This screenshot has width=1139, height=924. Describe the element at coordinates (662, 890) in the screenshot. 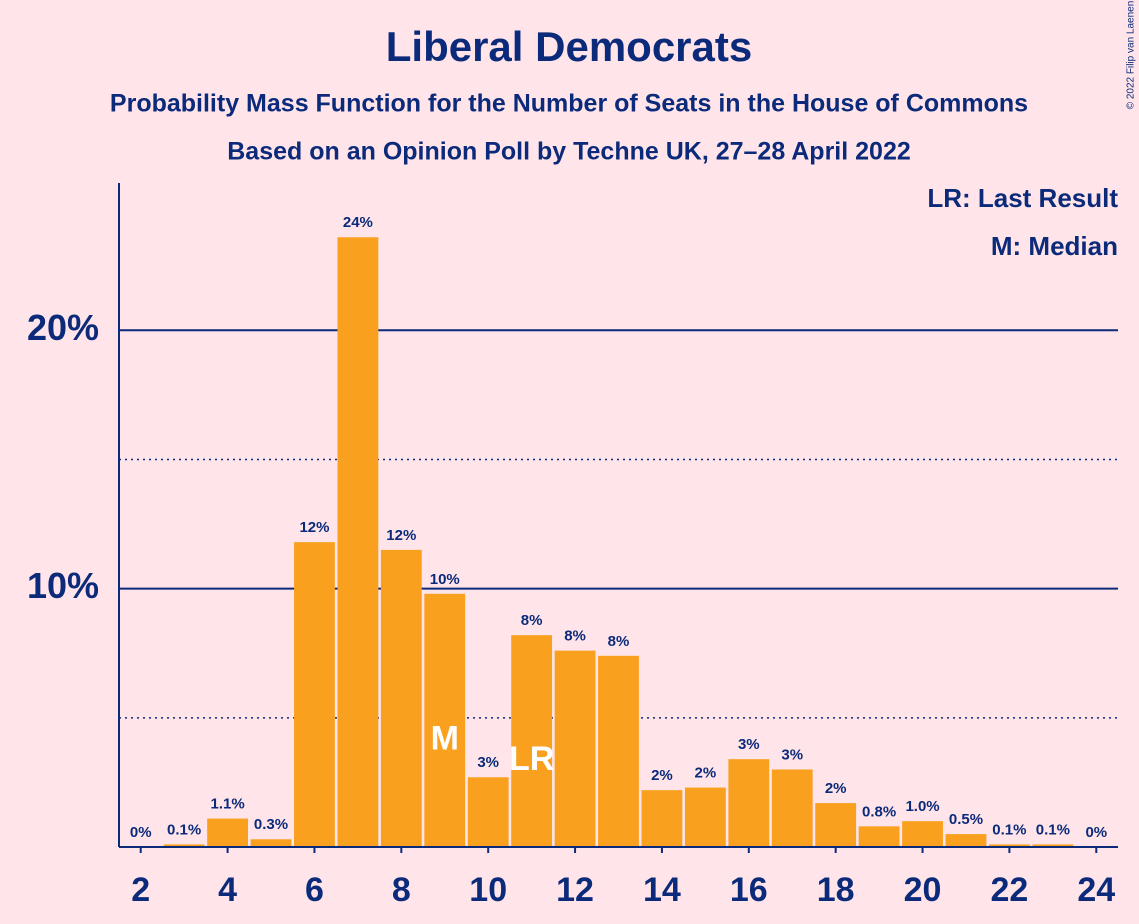

I see `x-tick-label: 14` at that location.